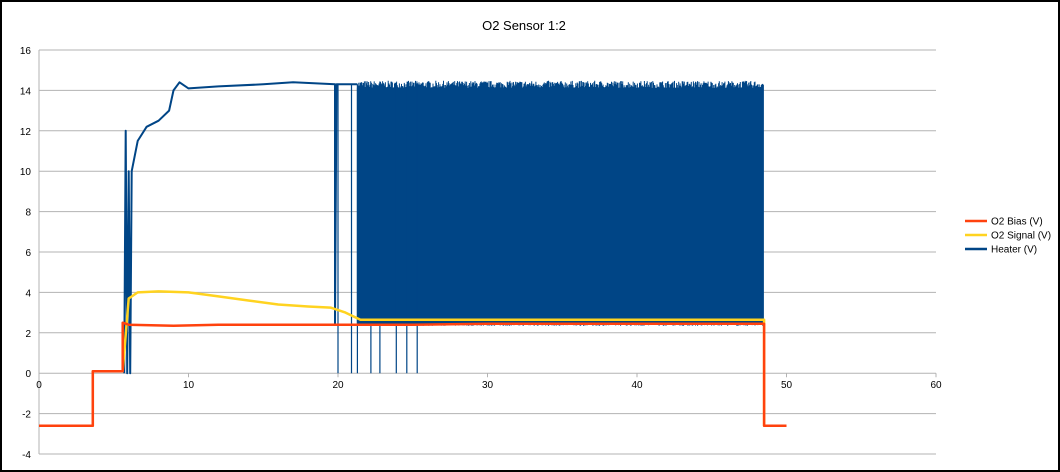 This screenshot has height=472, width=1060. What do you see at coordinates (26, 51) in the screenshot?
I see `y-tick-label: 16` at bounding box center [26, 51].